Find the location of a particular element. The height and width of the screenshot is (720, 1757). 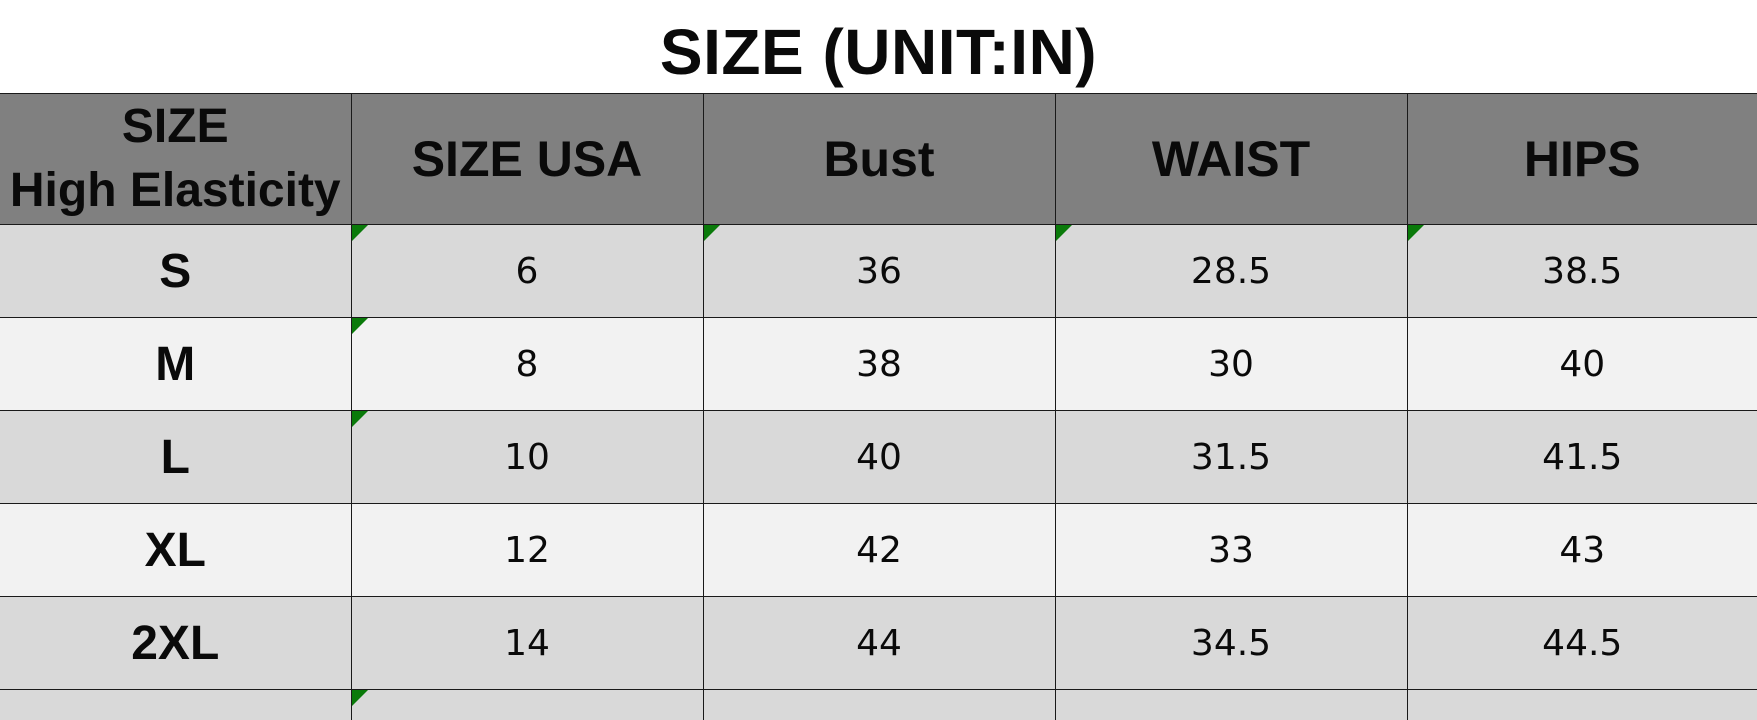

hips-cell: 38.5 is located at coordinates (1582, 271).